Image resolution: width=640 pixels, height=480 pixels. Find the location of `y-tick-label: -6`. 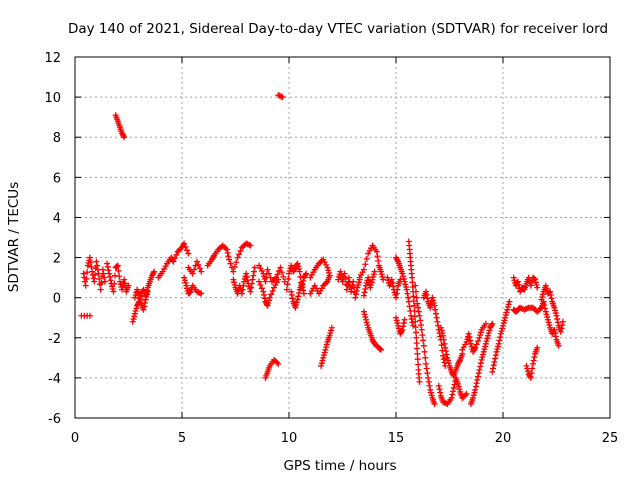

y-tick-label: -6 is located at coordinates (54, 419).